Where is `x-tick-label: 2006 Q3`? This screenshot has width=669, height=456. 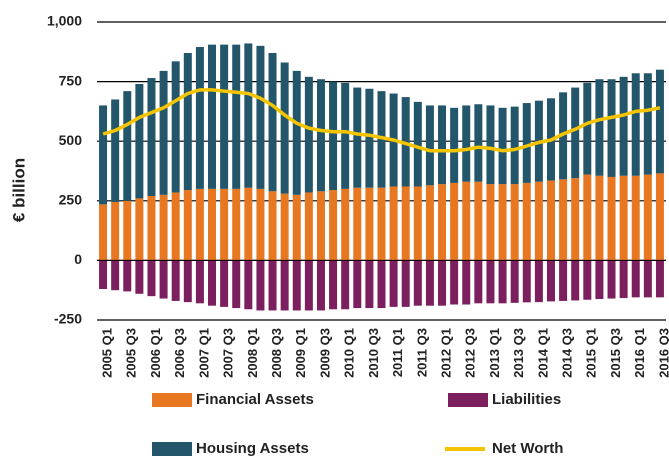 x-tick-label: 2006 Q3 is located at coordinates (179, 353).